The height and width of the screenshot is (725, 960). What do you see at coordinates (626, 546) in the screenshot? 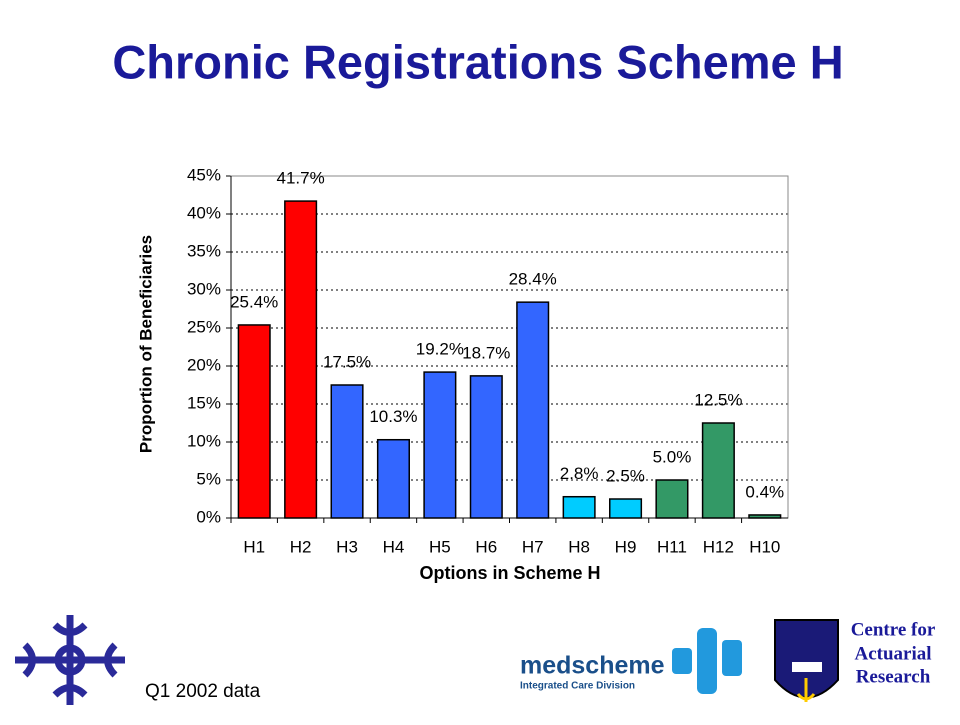
I see `x-tick-label: H9` at bounding box center [626, 546].